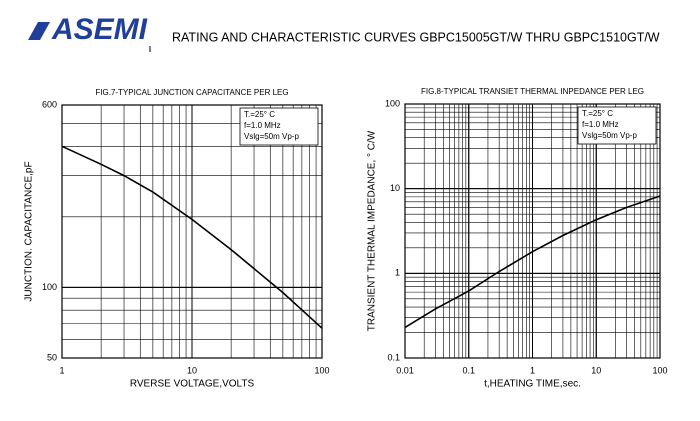  Describe the element at coordinates (393, 357) in the screenshot. I see `y-tick-label: 0.1` at that location.